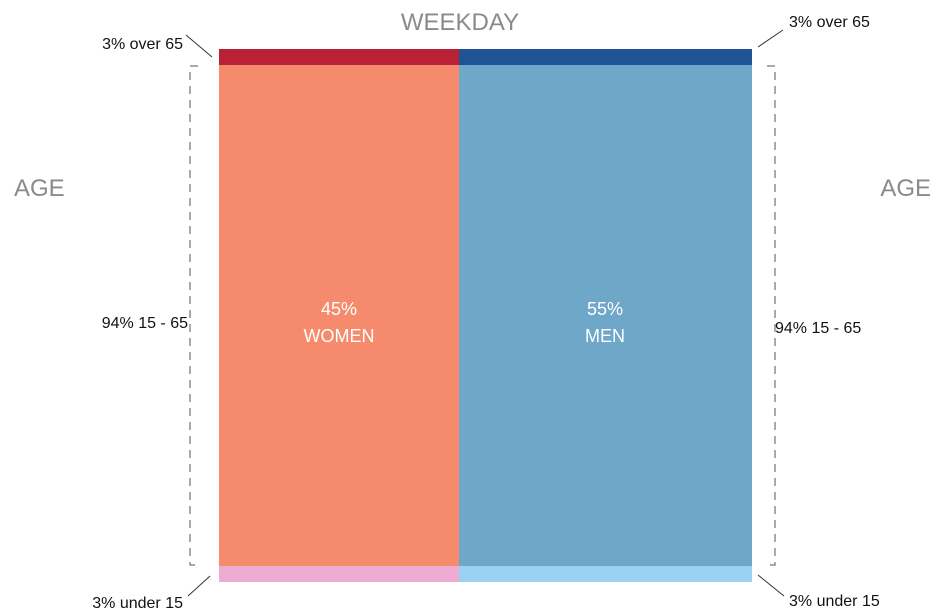 Image resolution: width=941 pixels, height=613 pixels. Describe the element at coordinates (339, 336) in the screenshot. I see `women-name-label: WOMEN` at that location.